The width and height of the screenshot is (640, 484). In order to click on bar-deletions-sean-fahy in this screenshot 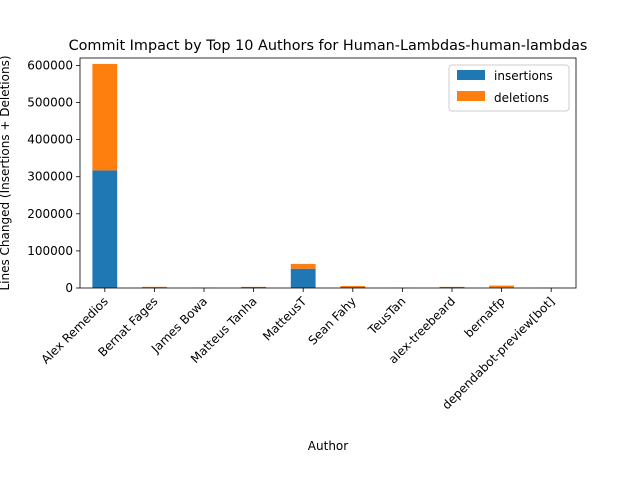, I will do `click(352, 286)`.